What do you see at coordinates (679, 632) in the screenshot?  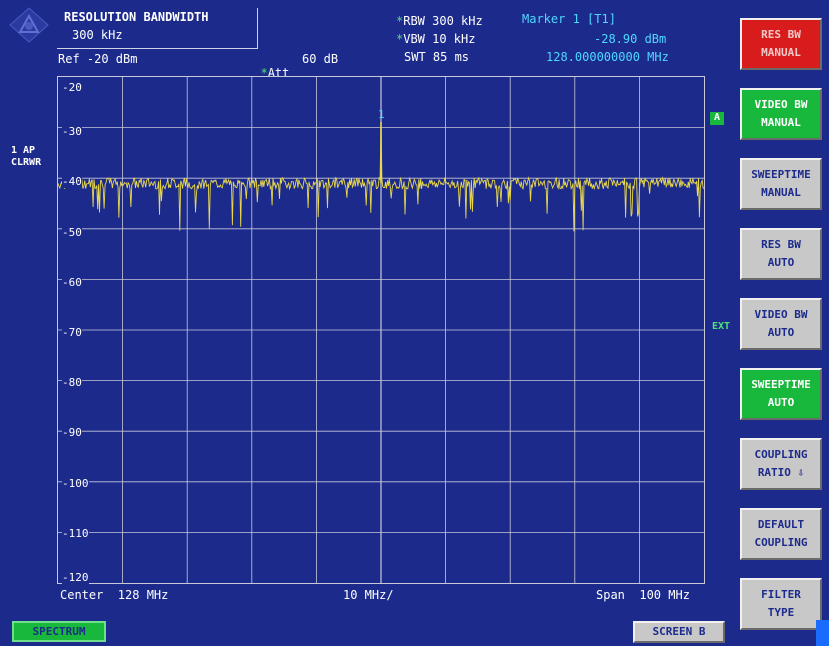 I see `screen-b-button: SCREEN B` at bounding box center [679, 632].